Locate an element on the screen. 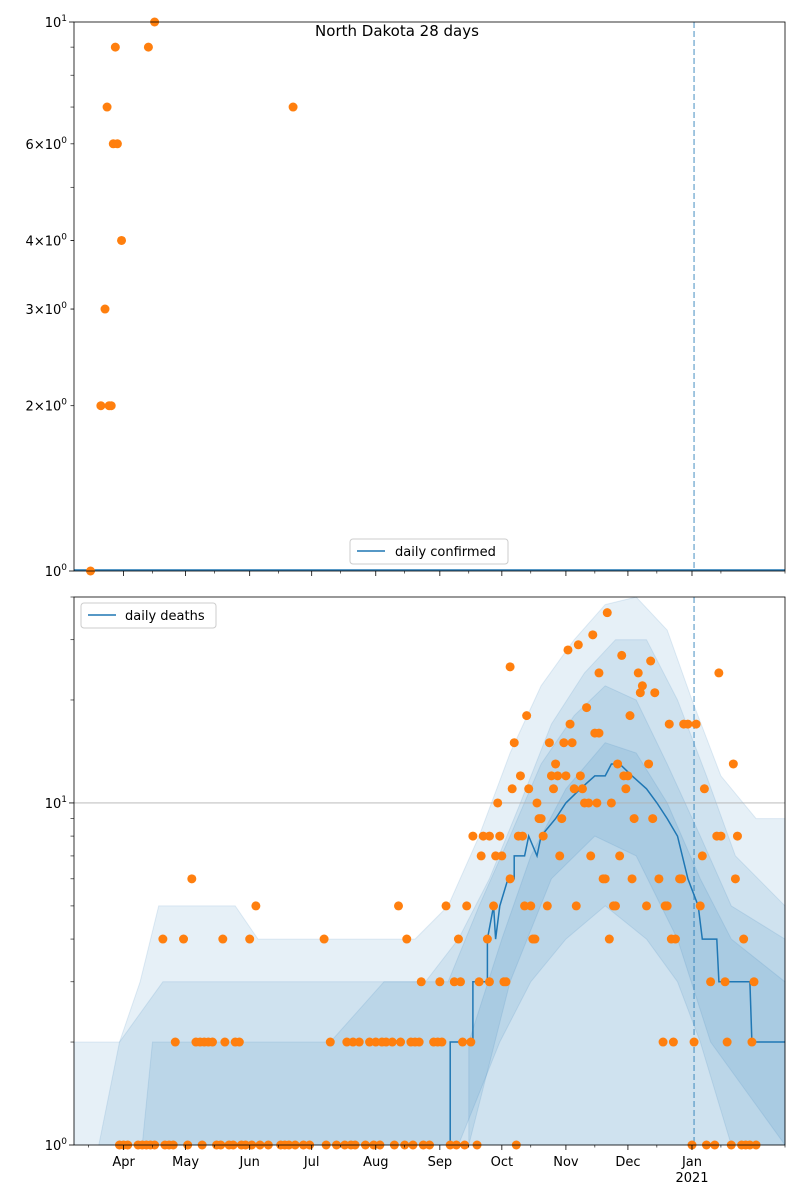  y-tick-label: 6×100 is located at coordinates (47, 144).